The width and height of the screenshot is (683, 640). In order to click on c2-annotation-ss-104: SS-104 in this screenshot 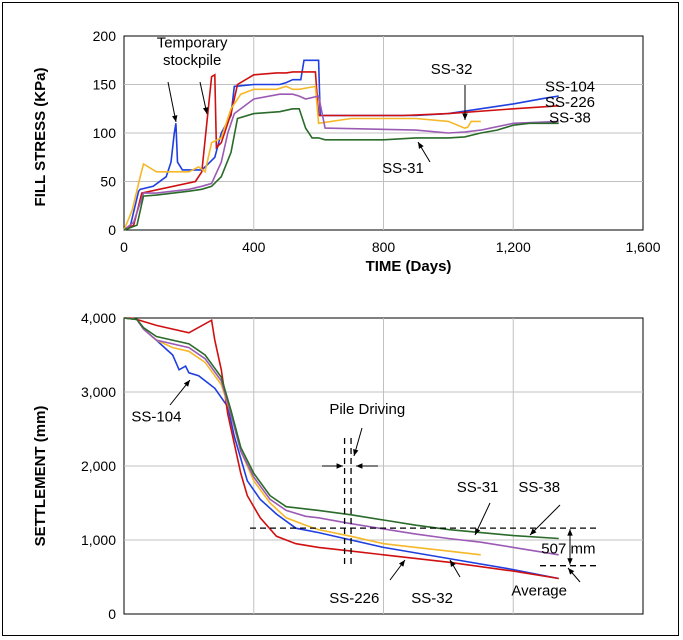, I will do `click(156, 417)`.